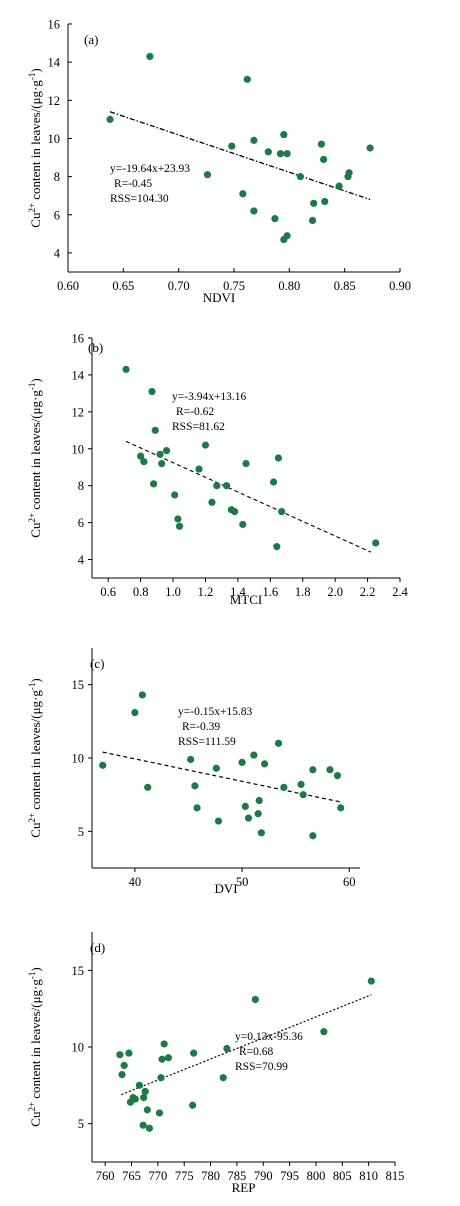  What do you see at coordinates (246, 599) in the screenshot?
I see `x-axis-label: MTCI` at bounding box center [246, 599].